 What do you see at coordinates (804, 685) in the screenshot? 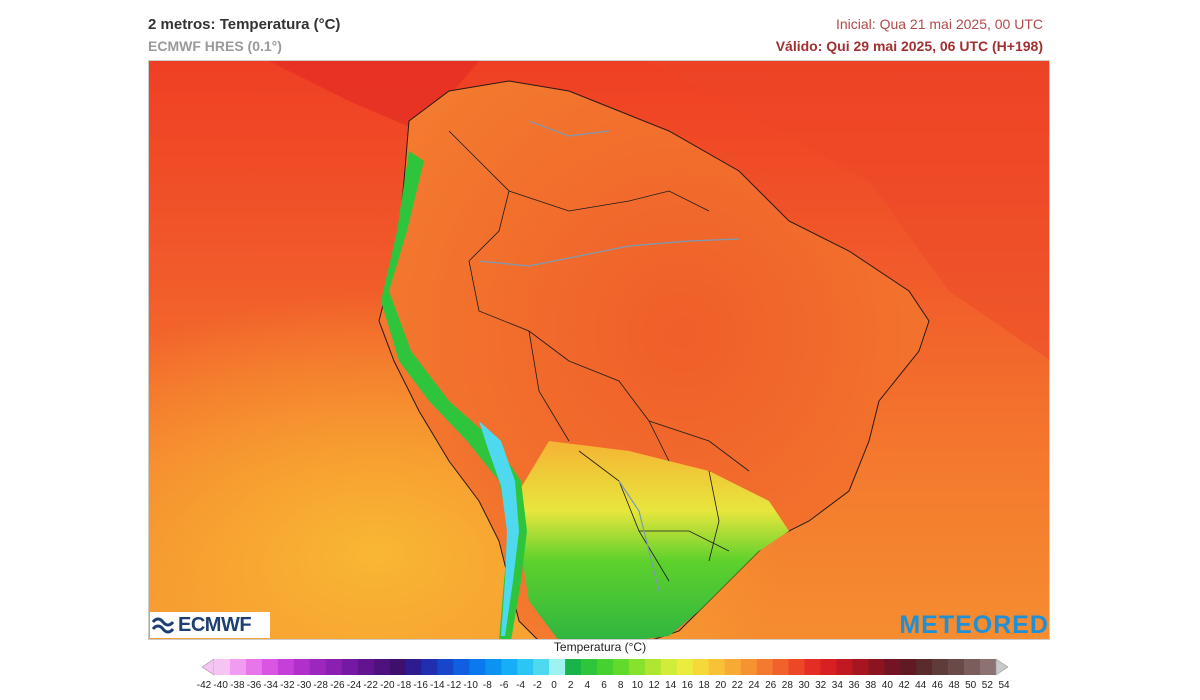
I see `legend-tick-label: 30` at bounding box center [804, 685].